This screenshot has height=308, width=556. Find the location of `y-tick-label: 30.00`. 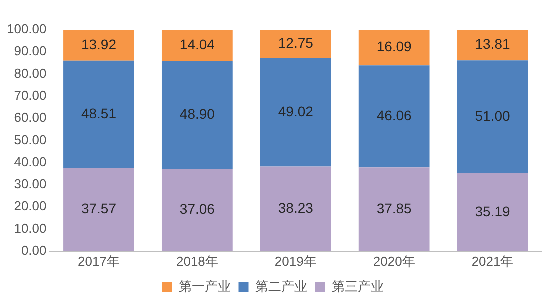

y-tick-label: 30.00 is located at coordinates (30, 184).